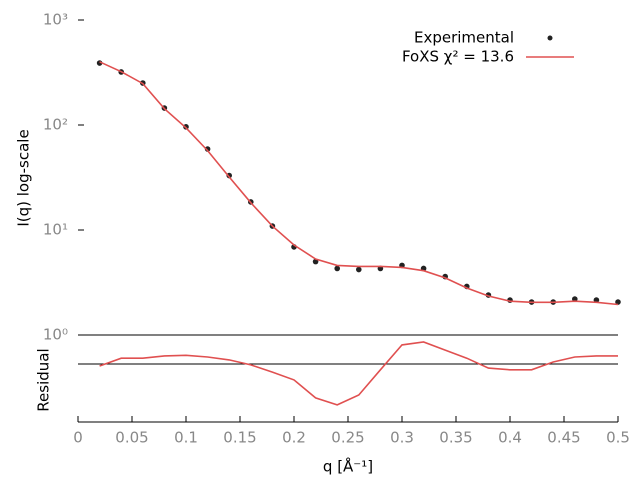  What do you see at coordinates (563, 438) in the screenshot?
I see `x-tick-label: 0.45` at bounding box center [563, 438].